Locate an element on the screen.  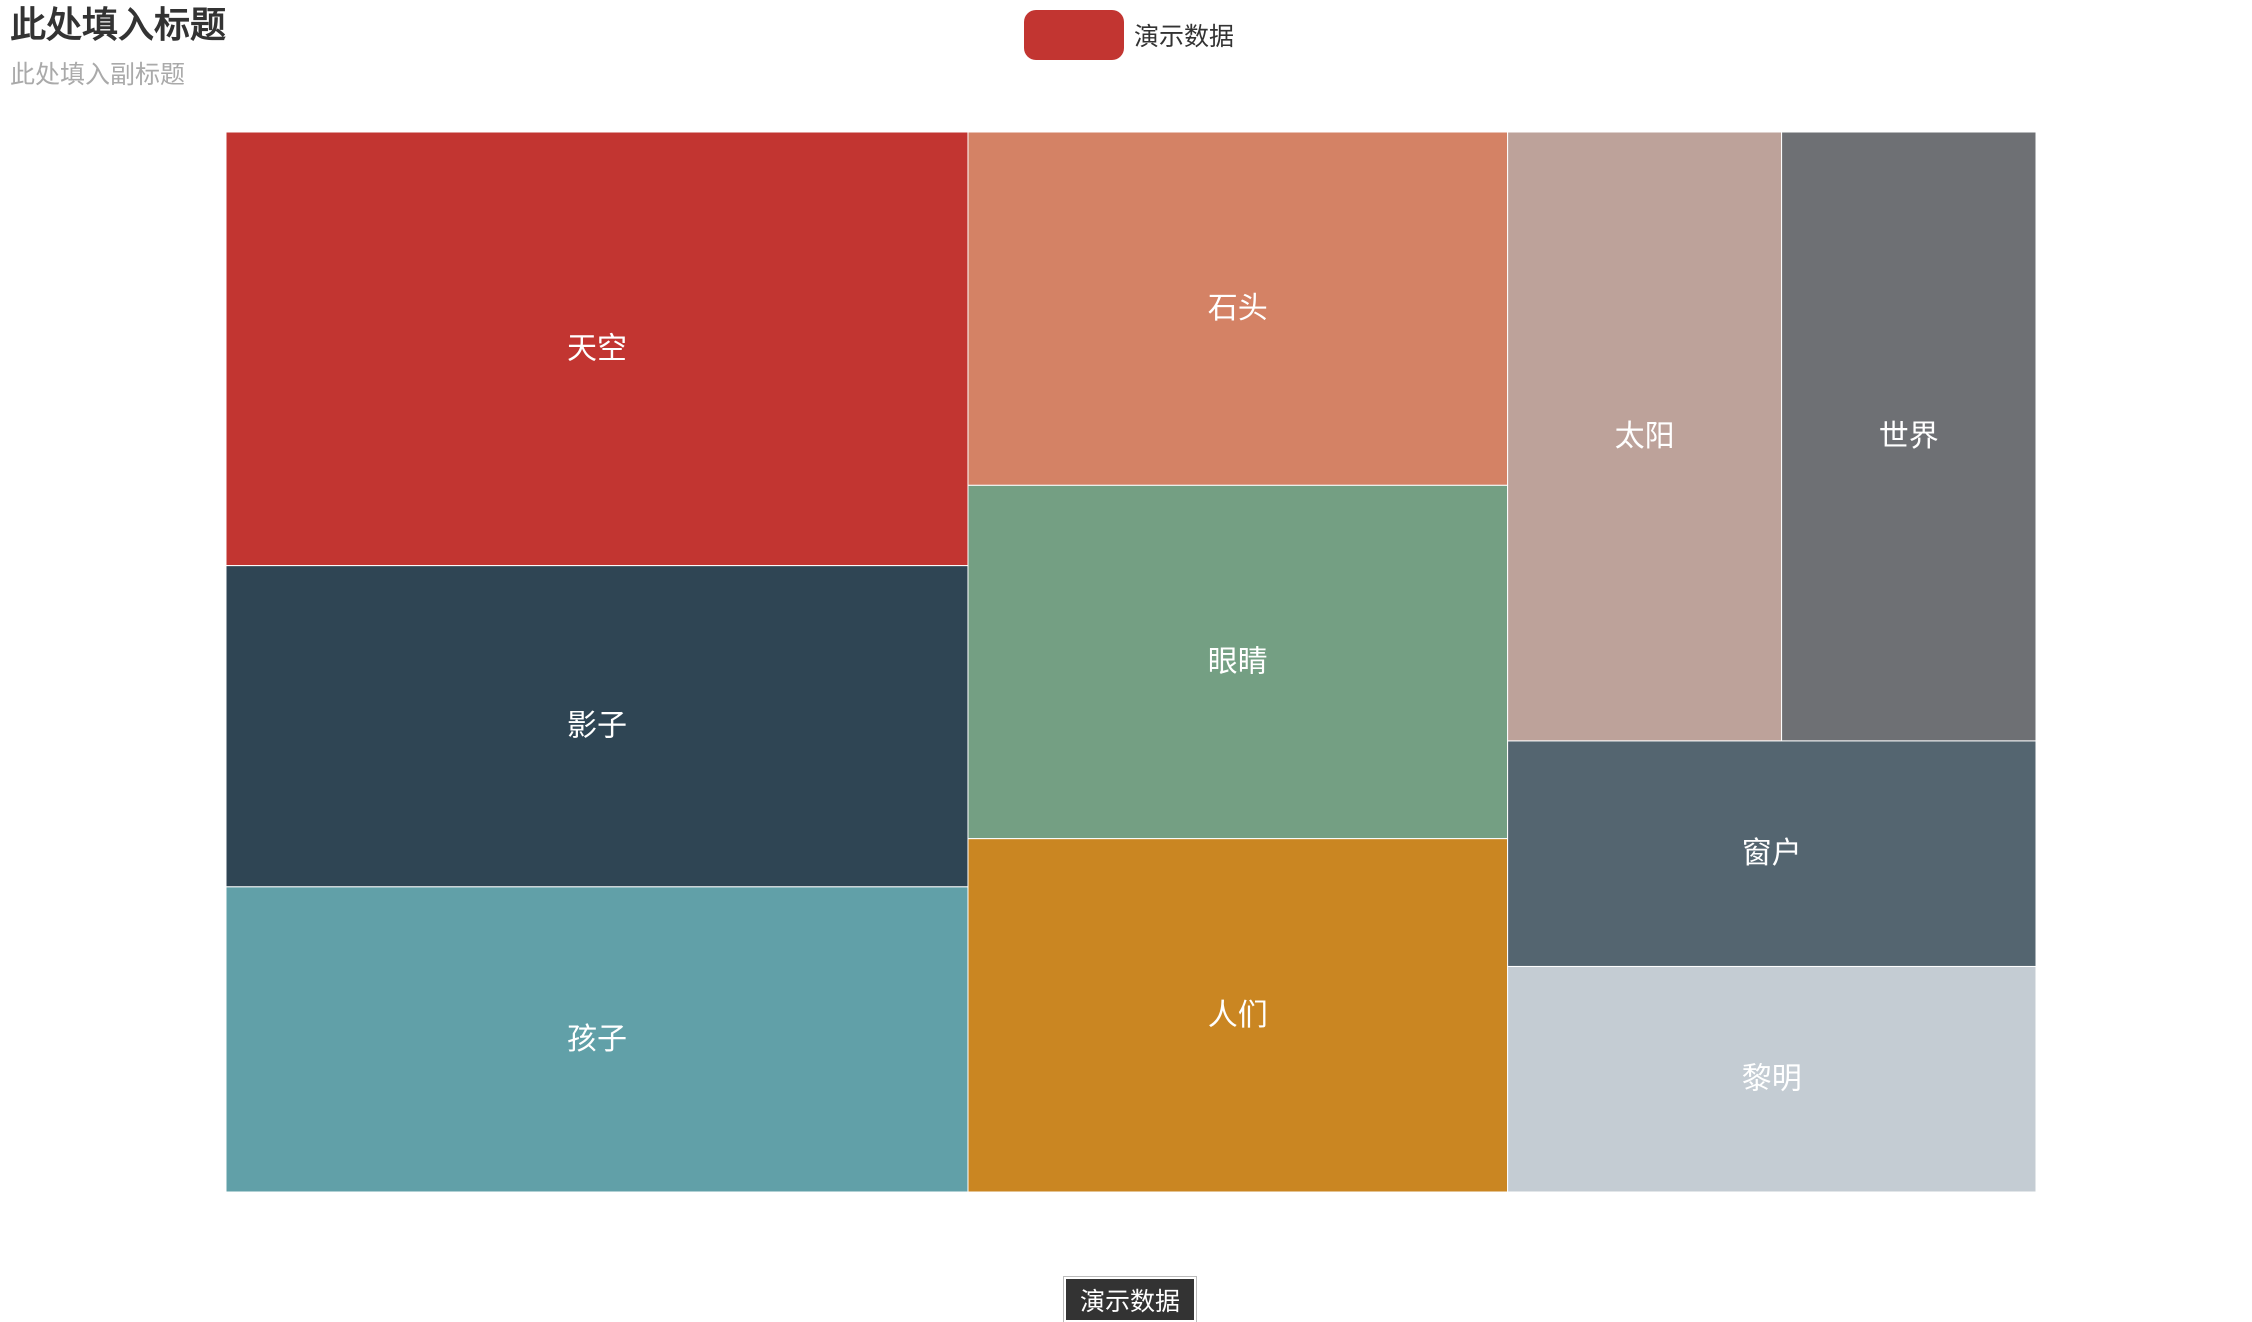
treemap-cell-label: 窗户 is located at coordinates (1772, 853).